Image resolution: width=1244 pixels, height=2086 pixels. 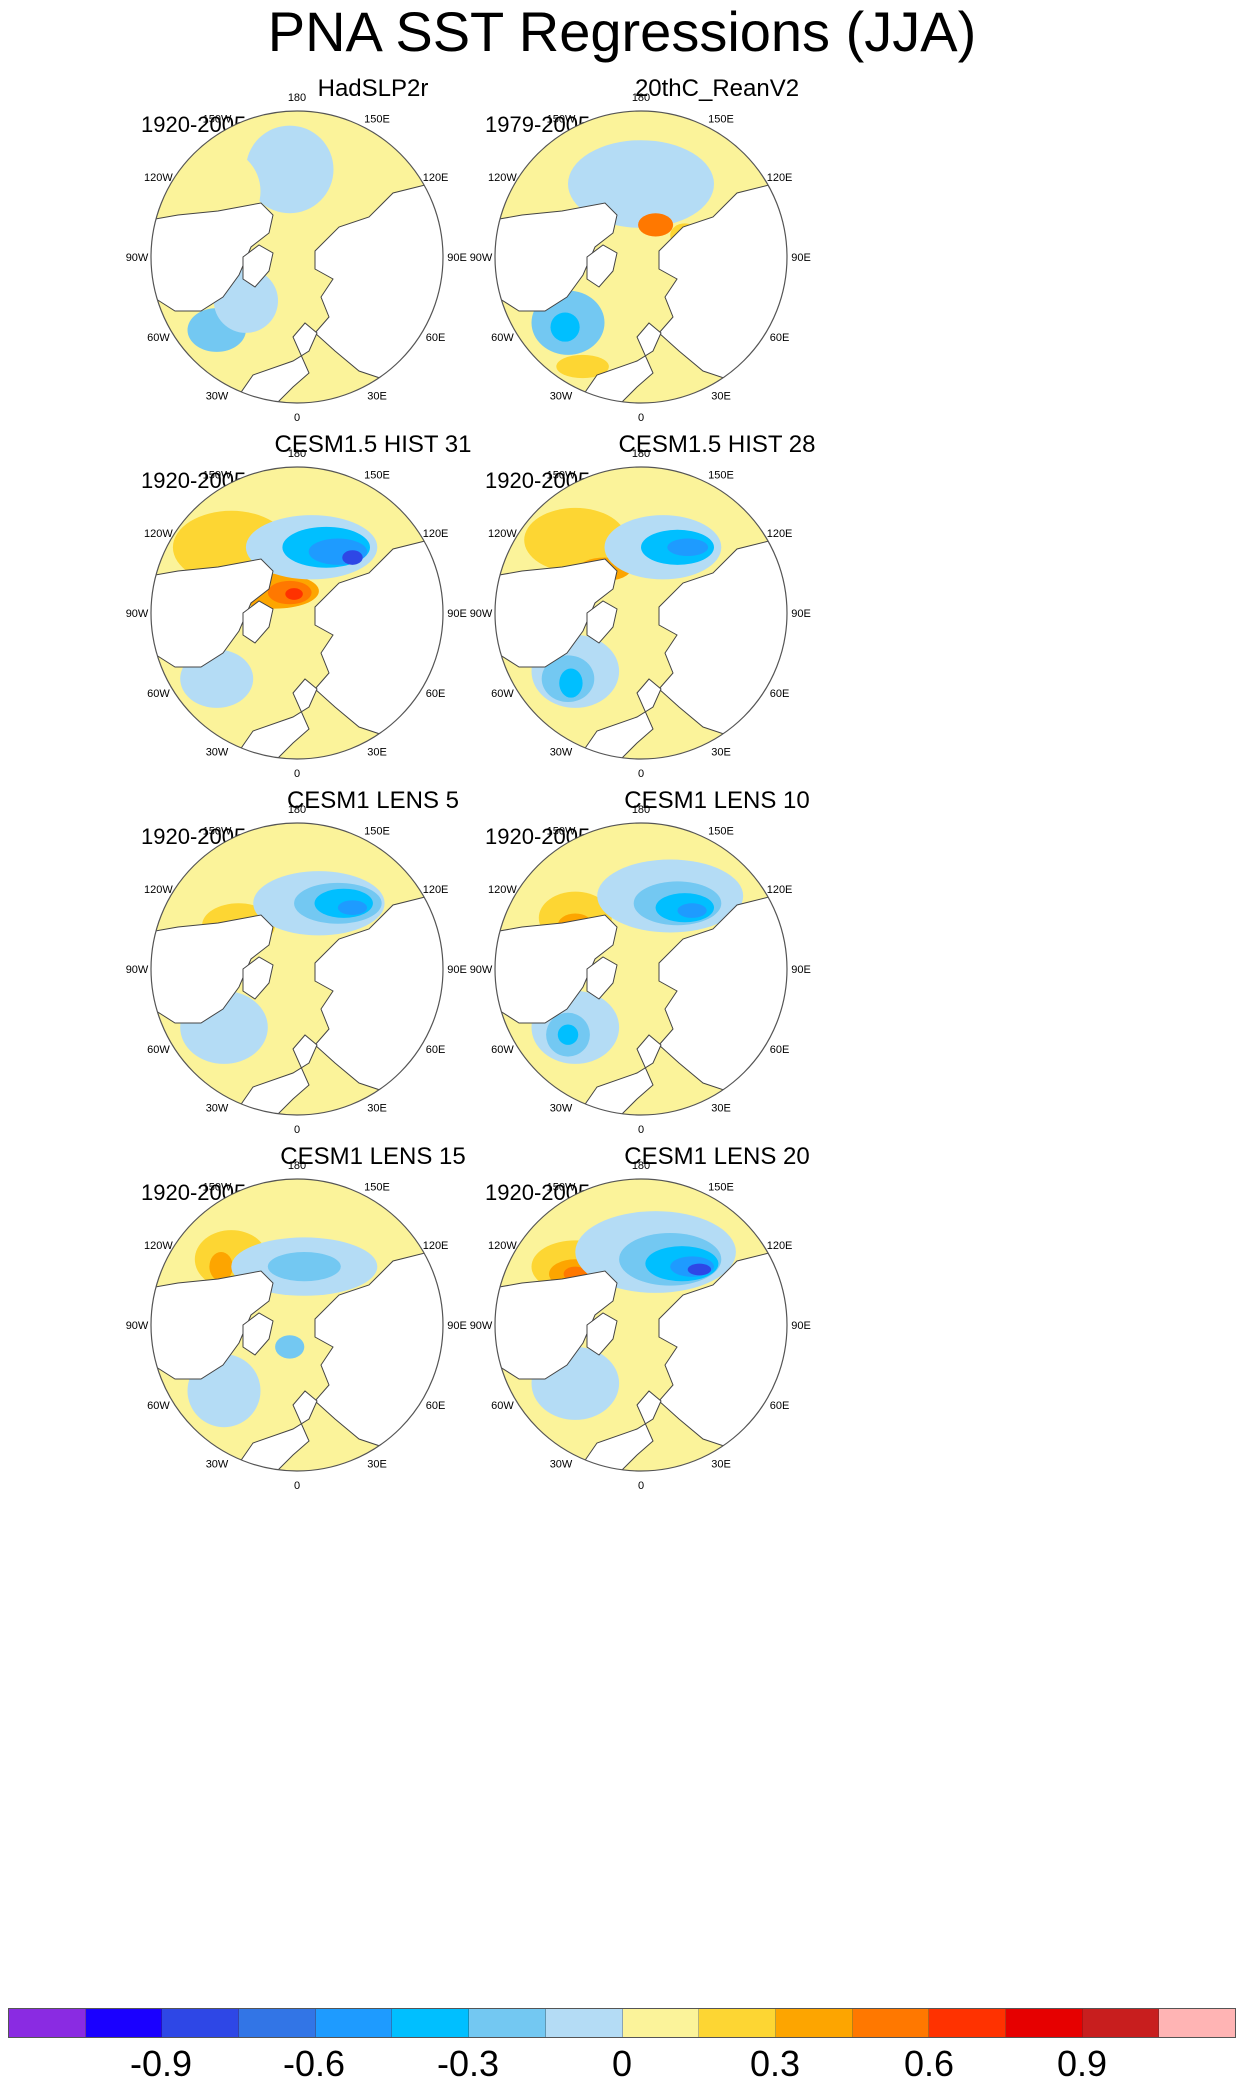 What do you see at coordinates (158, 1050) in the screenshot?
I see `longitude-label: 60W` at bounding box center [158, 1050].